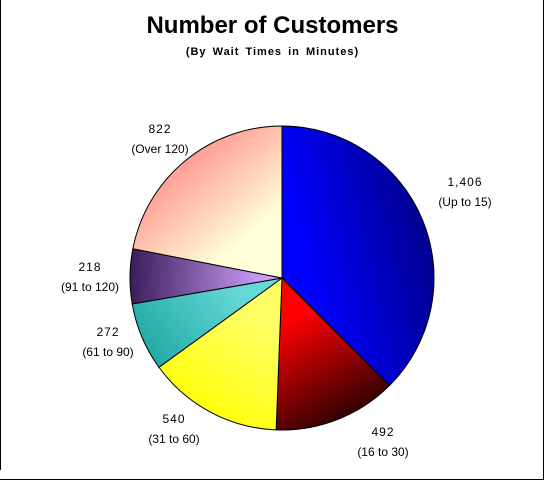  What do you see at coordinates (107, 352) in the screenshot?
I see `slice-category-label: (61 to 90)` at bounding box center [107, 352].